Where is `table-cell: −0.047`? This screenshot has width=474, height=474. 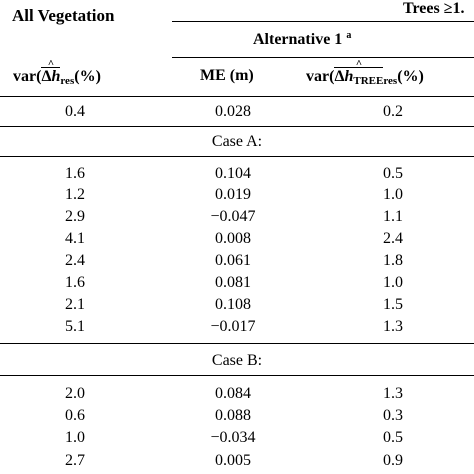 table-cell: −0.047 is located at coordinates (233, 216).